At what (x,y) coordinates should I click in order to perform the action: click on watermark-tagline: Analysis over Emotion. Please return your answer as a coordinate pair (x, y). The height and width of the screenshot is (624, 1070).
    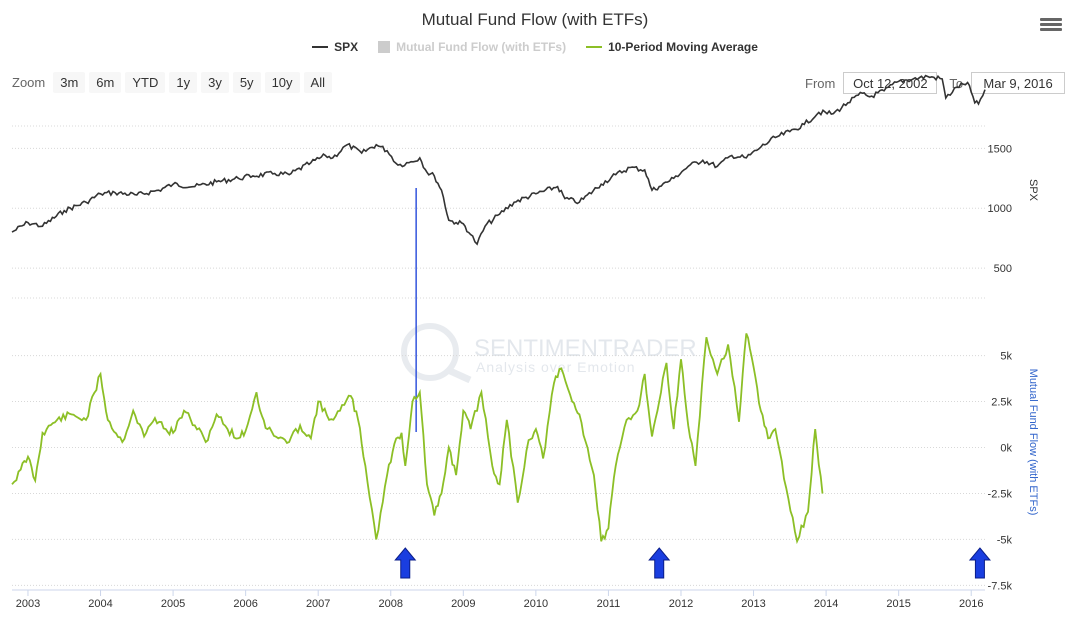
    Looking at the image, I should click on (556, 367).